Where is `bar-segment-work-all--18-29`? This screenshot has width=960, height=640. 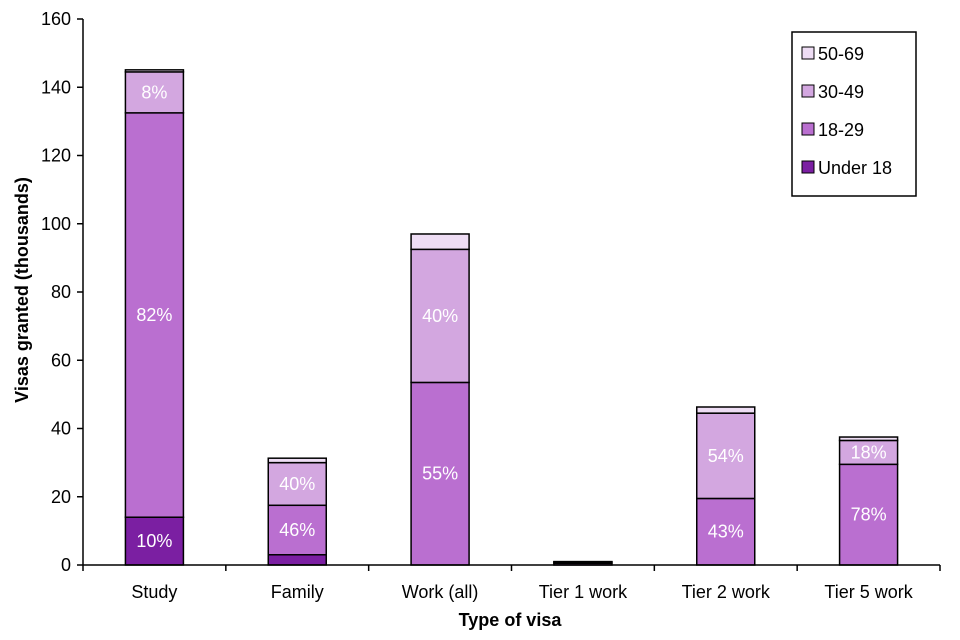 bar-segment-work-all--18-29 is located at coordinates (440, 473).